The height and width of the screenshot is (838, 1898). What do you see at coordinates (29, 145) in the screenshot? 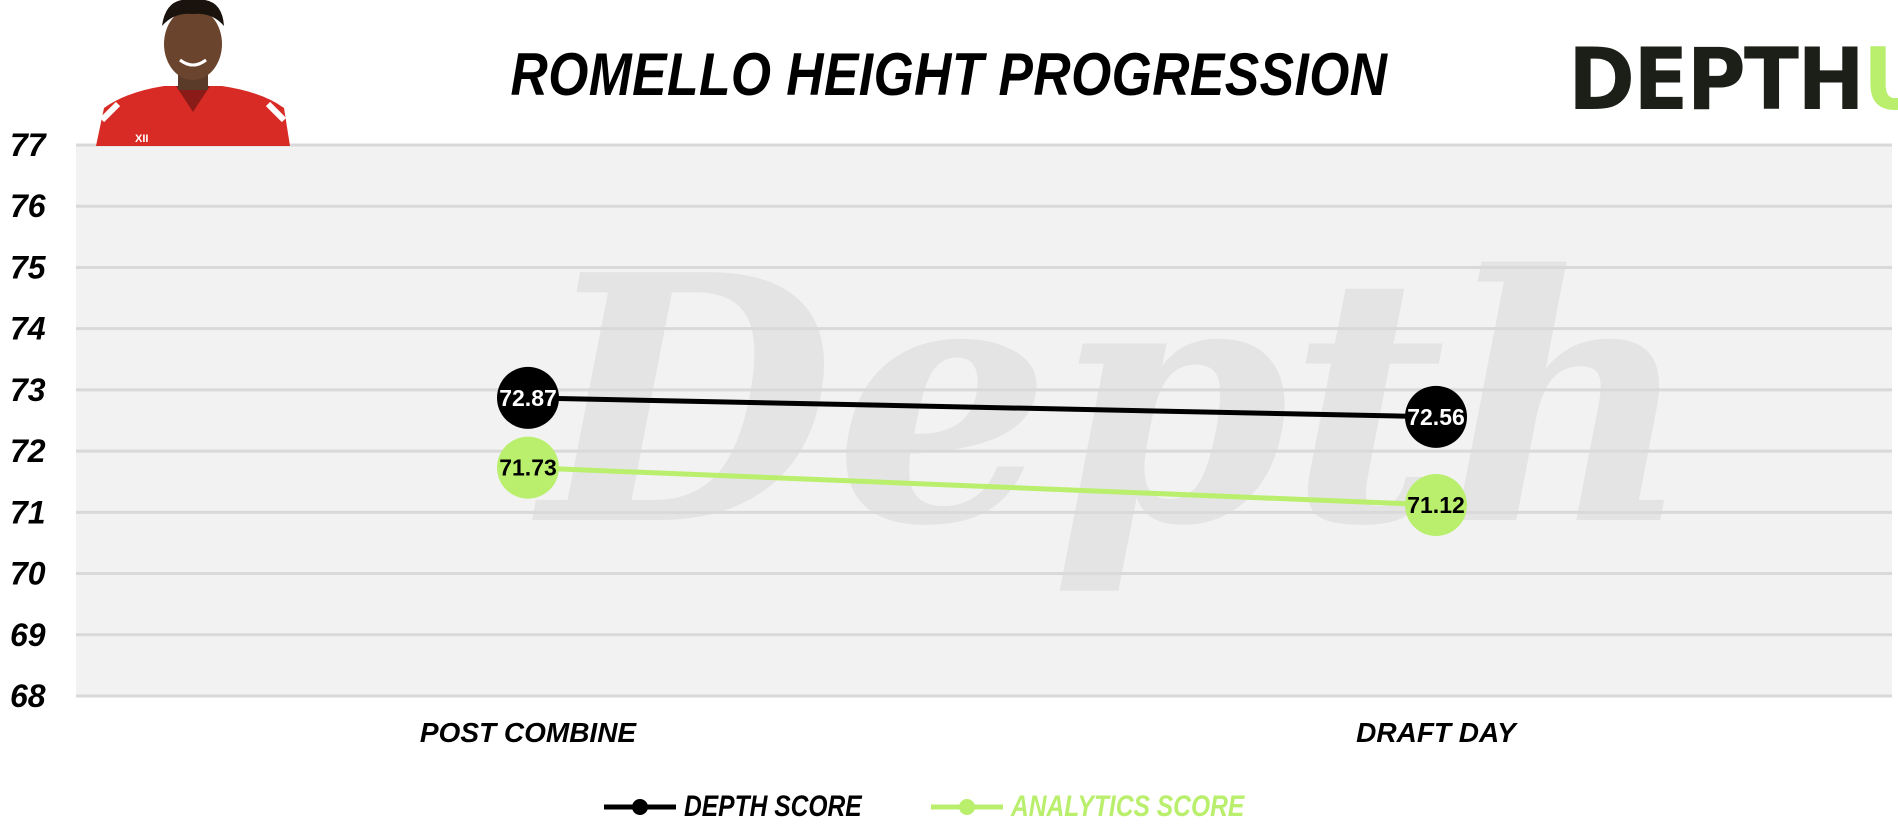
I see `y-tick-label: 77` at bounding box center [29, 145].